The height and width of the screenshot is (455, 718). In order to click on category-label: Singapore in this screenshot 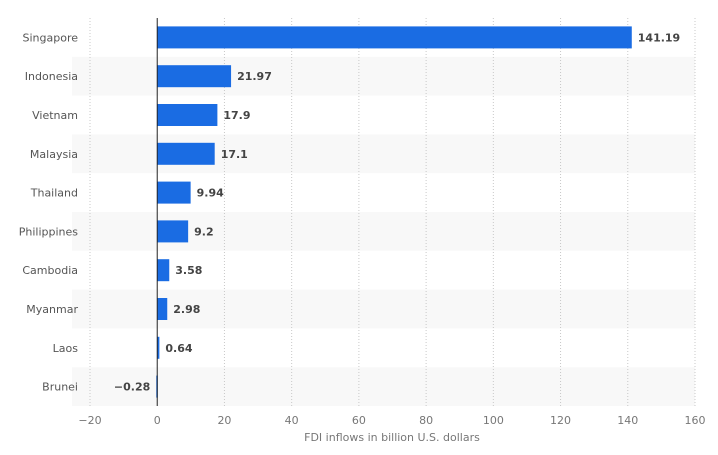, I will do `click(51, 37)`.